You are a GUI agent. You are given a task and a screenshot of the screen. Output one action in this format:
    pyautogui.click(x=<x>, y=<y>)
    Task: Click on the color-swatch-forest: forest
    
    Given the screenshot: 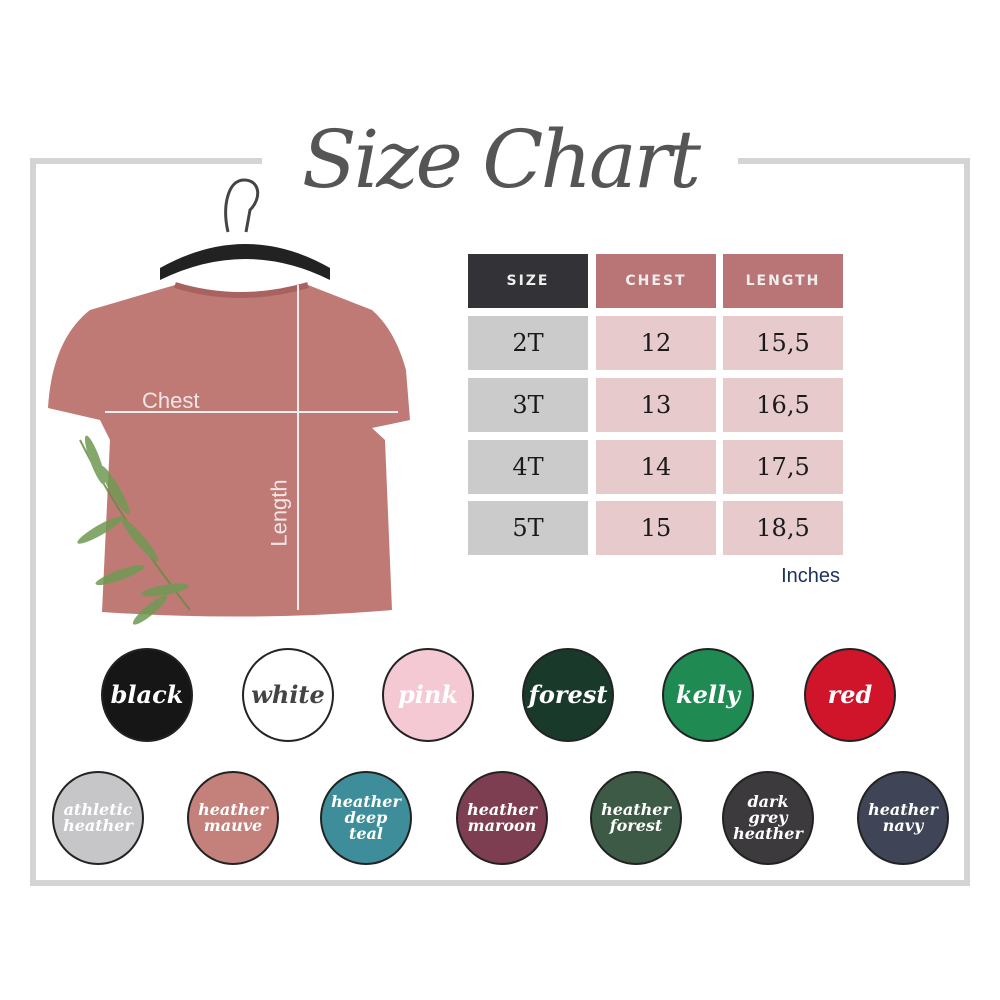 What is the action you would take?
    pyautogui.click(x=568, y=695)
    